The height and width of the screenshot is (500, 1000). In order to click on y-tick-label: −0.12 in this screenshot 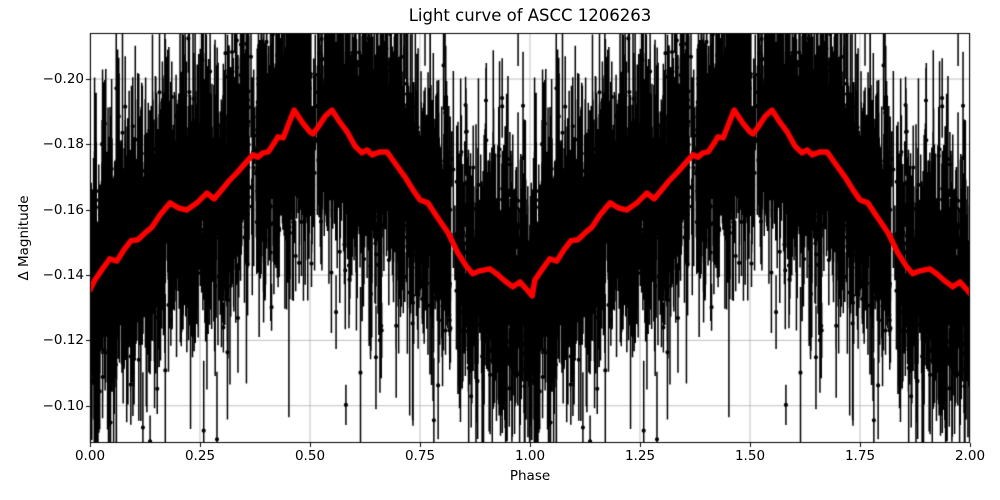, I will do `click(63, 340)`.